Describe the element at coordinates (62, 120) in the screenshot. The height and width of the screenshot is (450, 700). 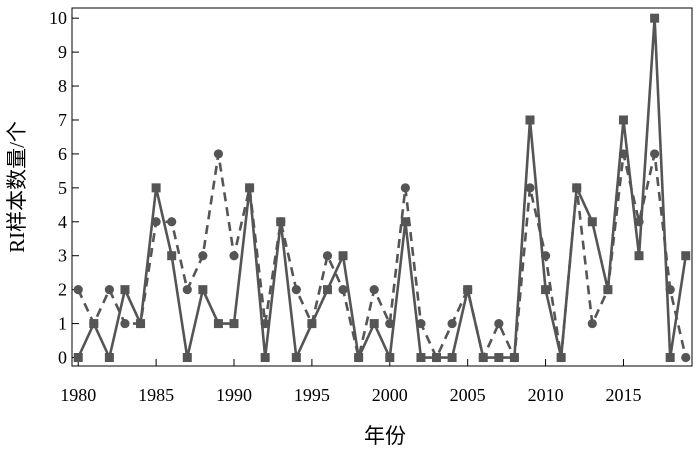
I see `y-tick-label: 7` at that location.